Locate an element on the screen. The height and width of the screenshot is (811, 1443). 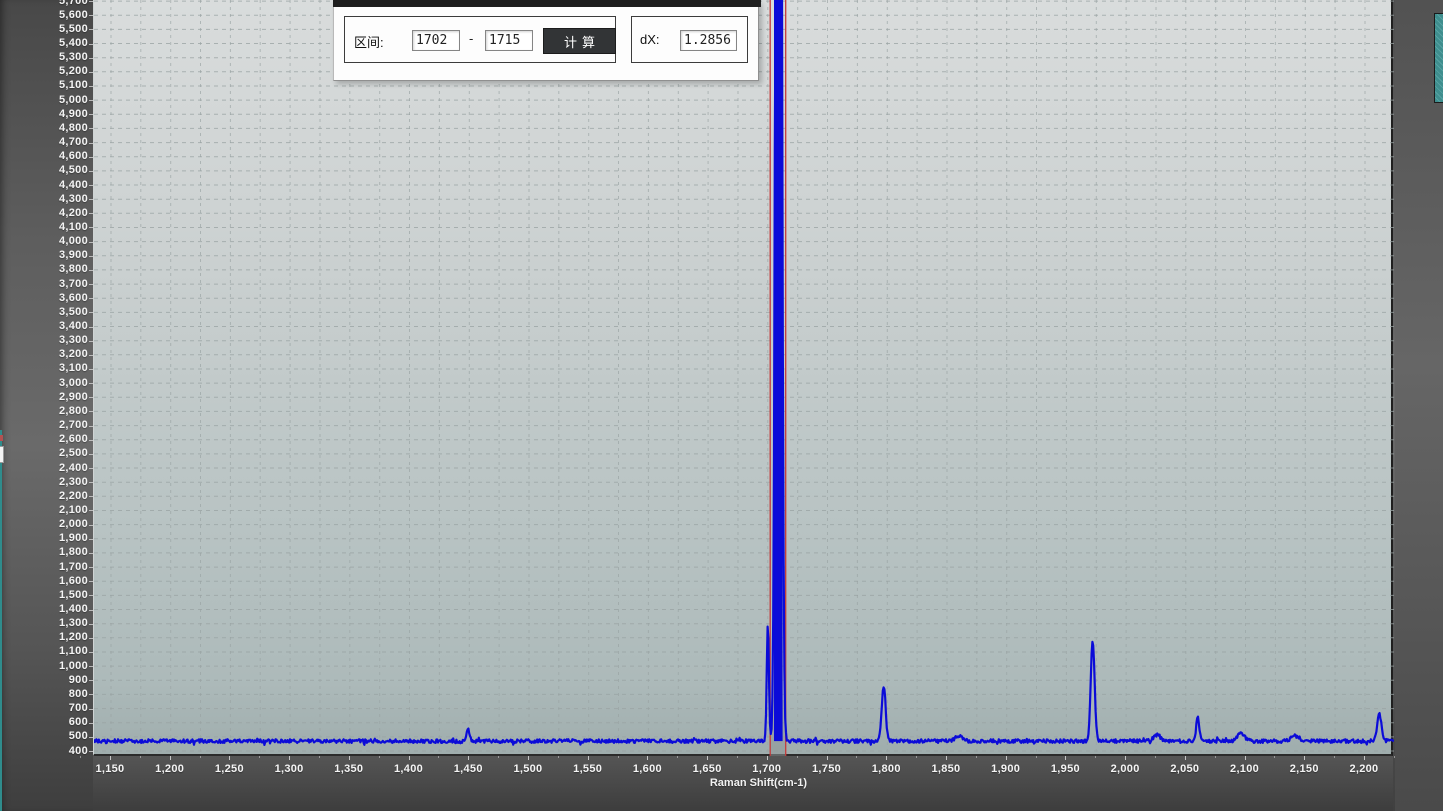
x-axis-label: 1,600 is located at coordinates (647, 769).